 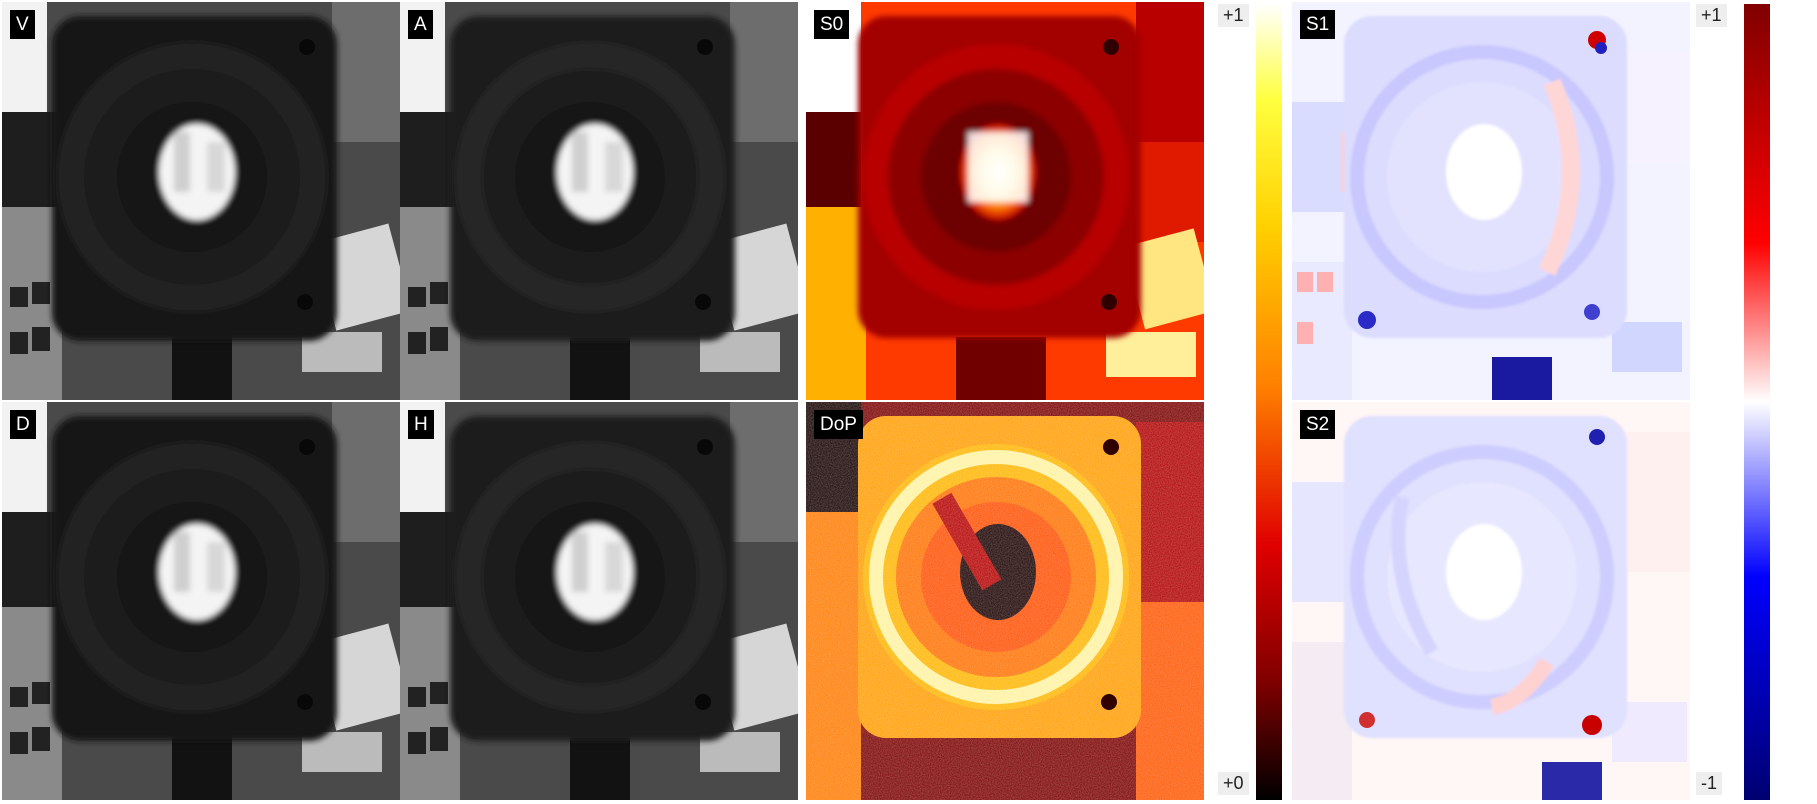 What do you see at coordinates (421, 424) in the screenshot?
I see `panel-label: H` at bounding box center [421, 424].